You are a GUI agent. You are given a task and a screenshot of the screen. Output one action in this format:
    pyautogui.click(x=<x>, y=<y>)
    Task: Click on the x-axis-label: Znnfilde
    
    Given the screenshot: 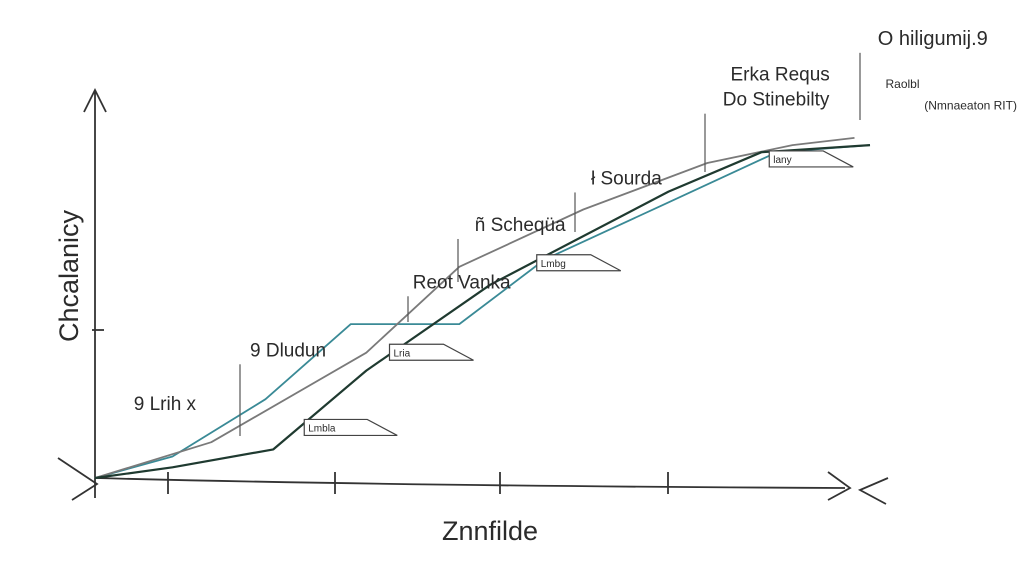 What is the action you would take?
    pyautogui.click(x=490, y=531)
    